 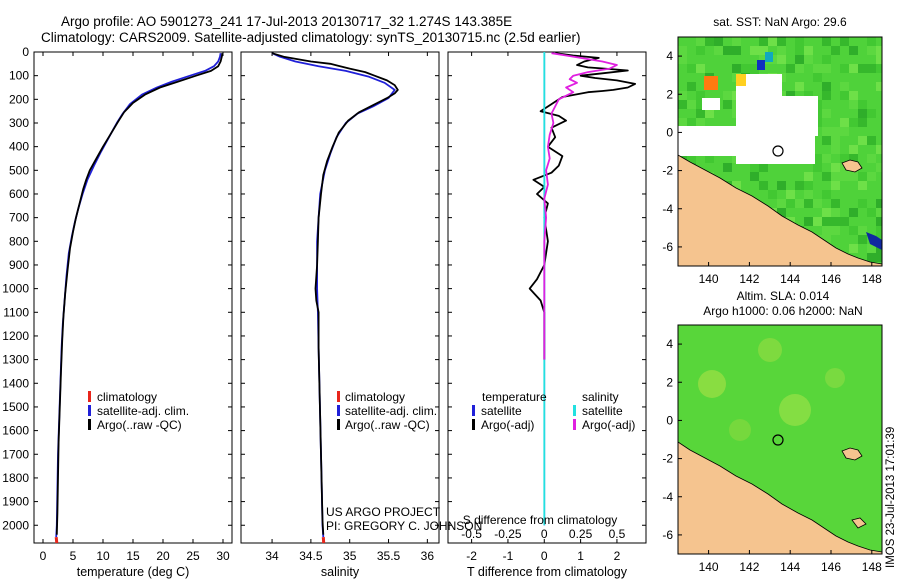 I want to click on legend-swatch-s-argo, so click(x=574, y=424).